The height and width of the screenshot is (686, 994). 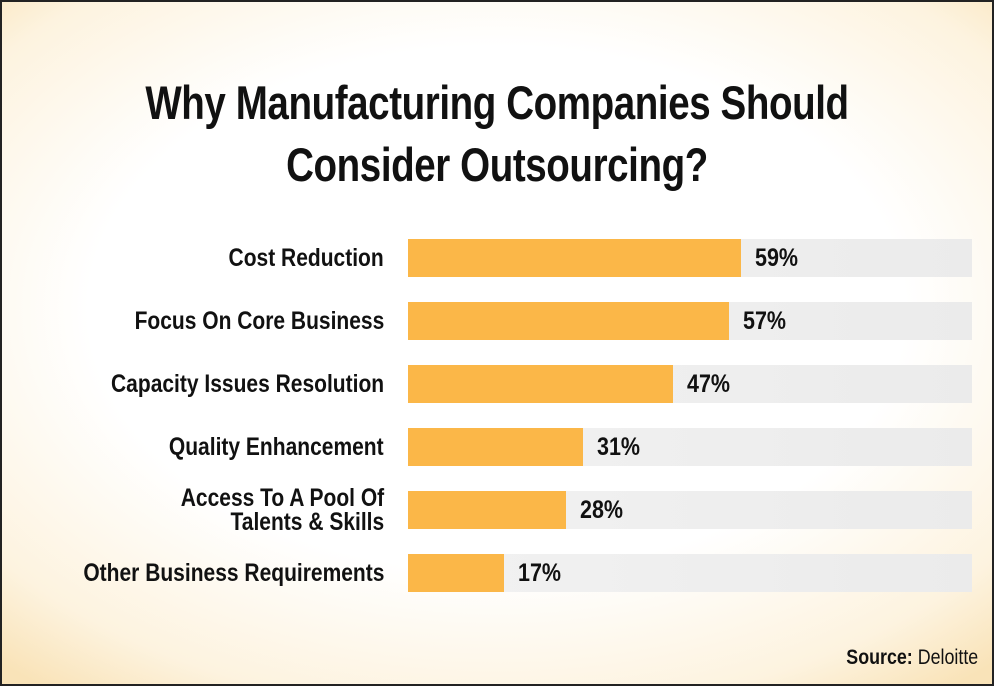 I want to click on chart-title-line-1: Why Manufacturing Companies Should, so click(x=497, y=102).